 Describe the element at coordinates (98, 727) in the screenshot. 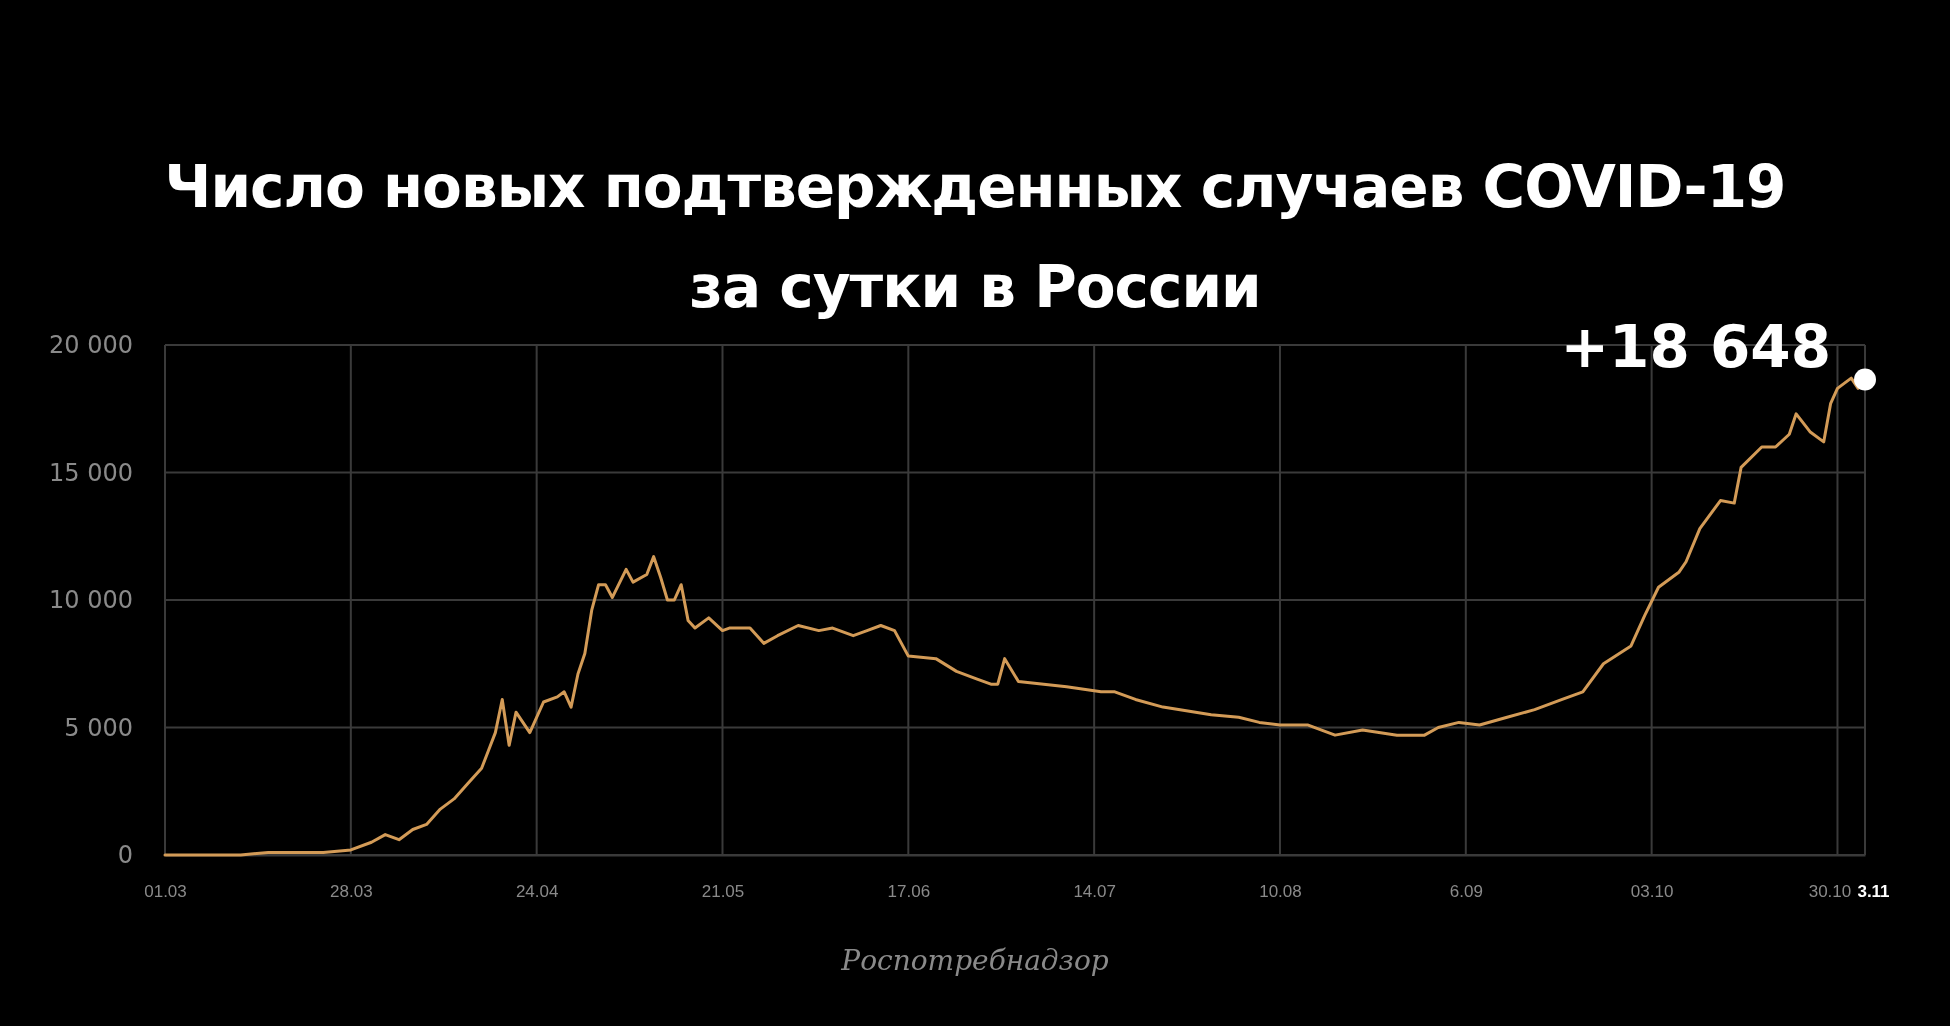

I see `y-tick-label: 5 000` at that location.